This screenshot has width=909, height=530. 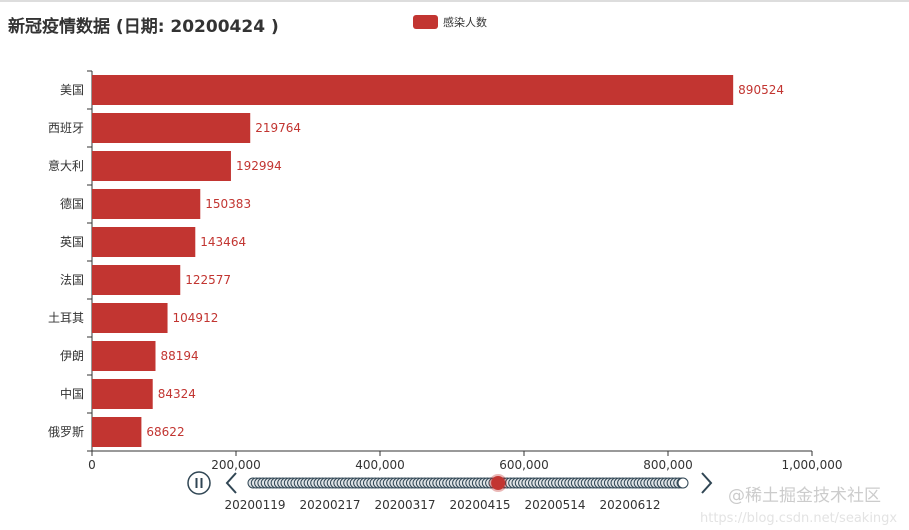 What do you see at coordinates (66, 318) in the screenshot?
I see `y-tick-label: 土耳其` at bounding box center [66, 318].